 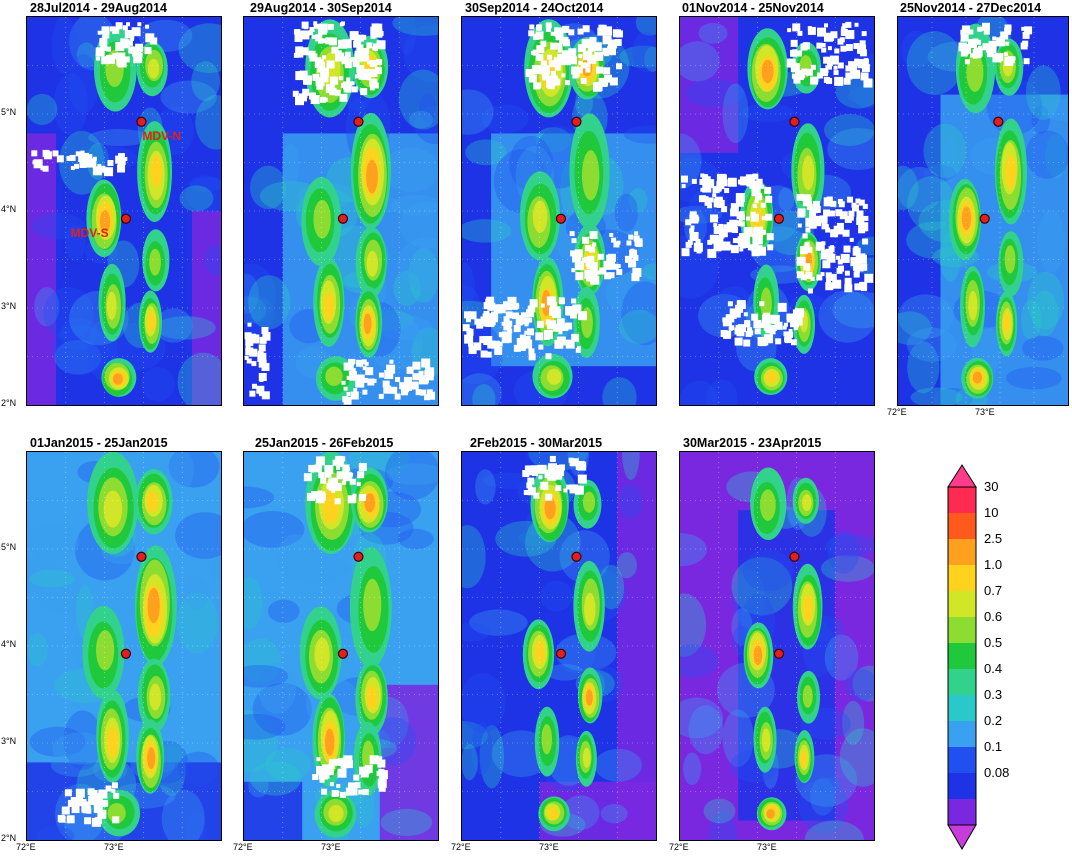 I want to click on colorbar-label: 0.3, so click(x=993, y=694).